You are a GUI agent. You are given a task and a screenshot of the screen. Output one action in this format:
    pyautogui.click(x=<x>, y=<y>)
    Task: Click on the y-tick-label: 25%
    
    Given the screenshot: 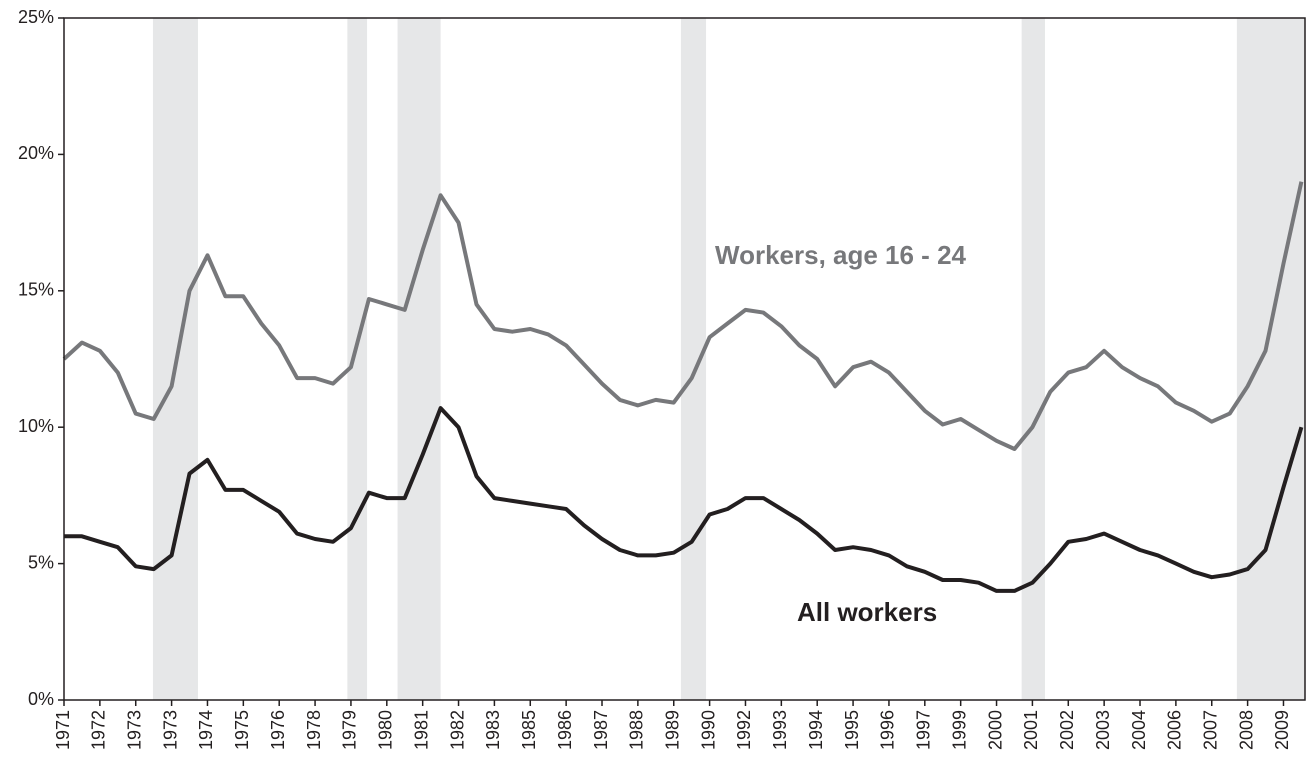 What is the action you would take?
    pyautogui.click(x=36, y=17)
    